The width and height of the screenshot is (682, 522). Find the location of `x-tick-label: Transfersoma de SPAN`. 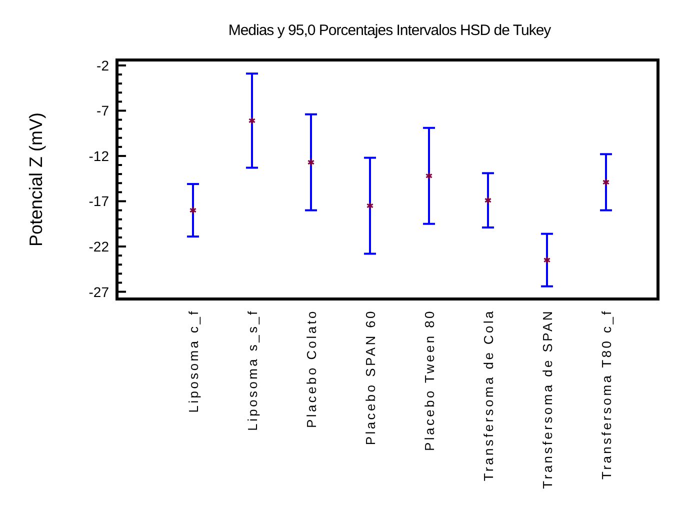

x-tick-label: Transfersoma de SPAN is located at coordinates (547, 399).